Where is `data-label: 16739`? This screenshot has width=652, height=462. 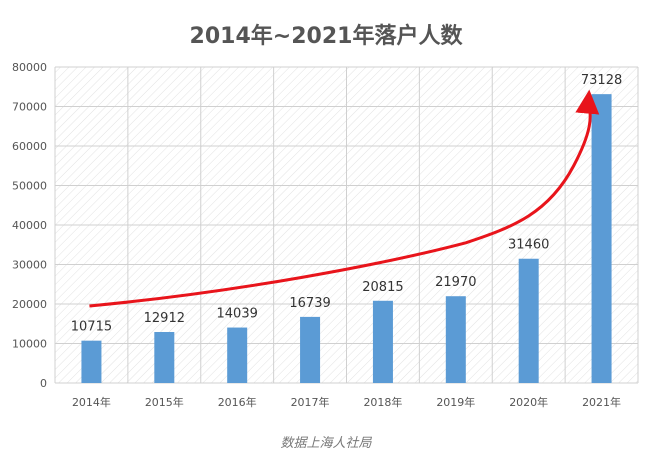 data-label: 16739 is located at coordinates (309, 303).